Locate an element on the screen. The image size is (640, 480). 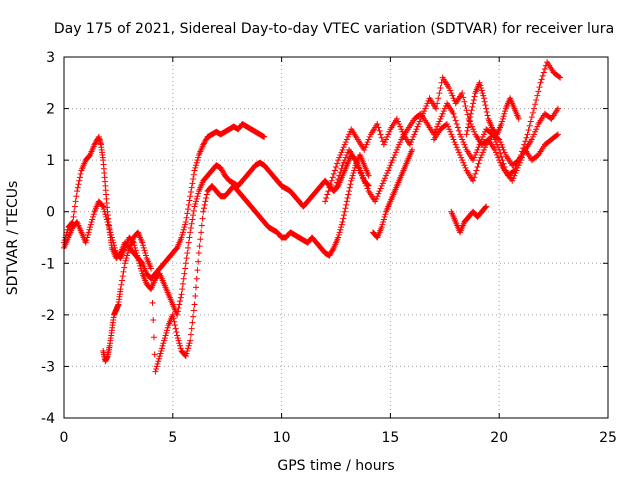
series-track-i is located at coordinates (492, 108).